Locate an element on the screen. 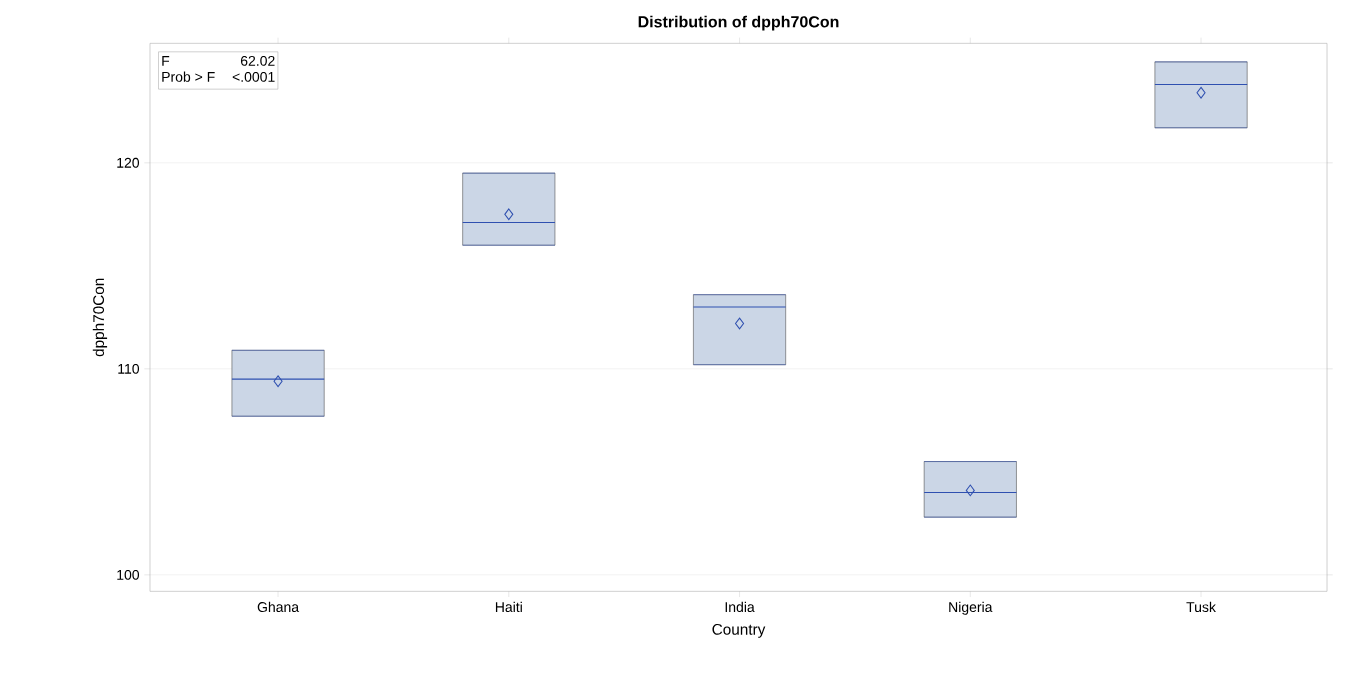 The width and height of the screenshot is (1351, 674). y-tick-label: 110 is located at coordinates (129, 368).